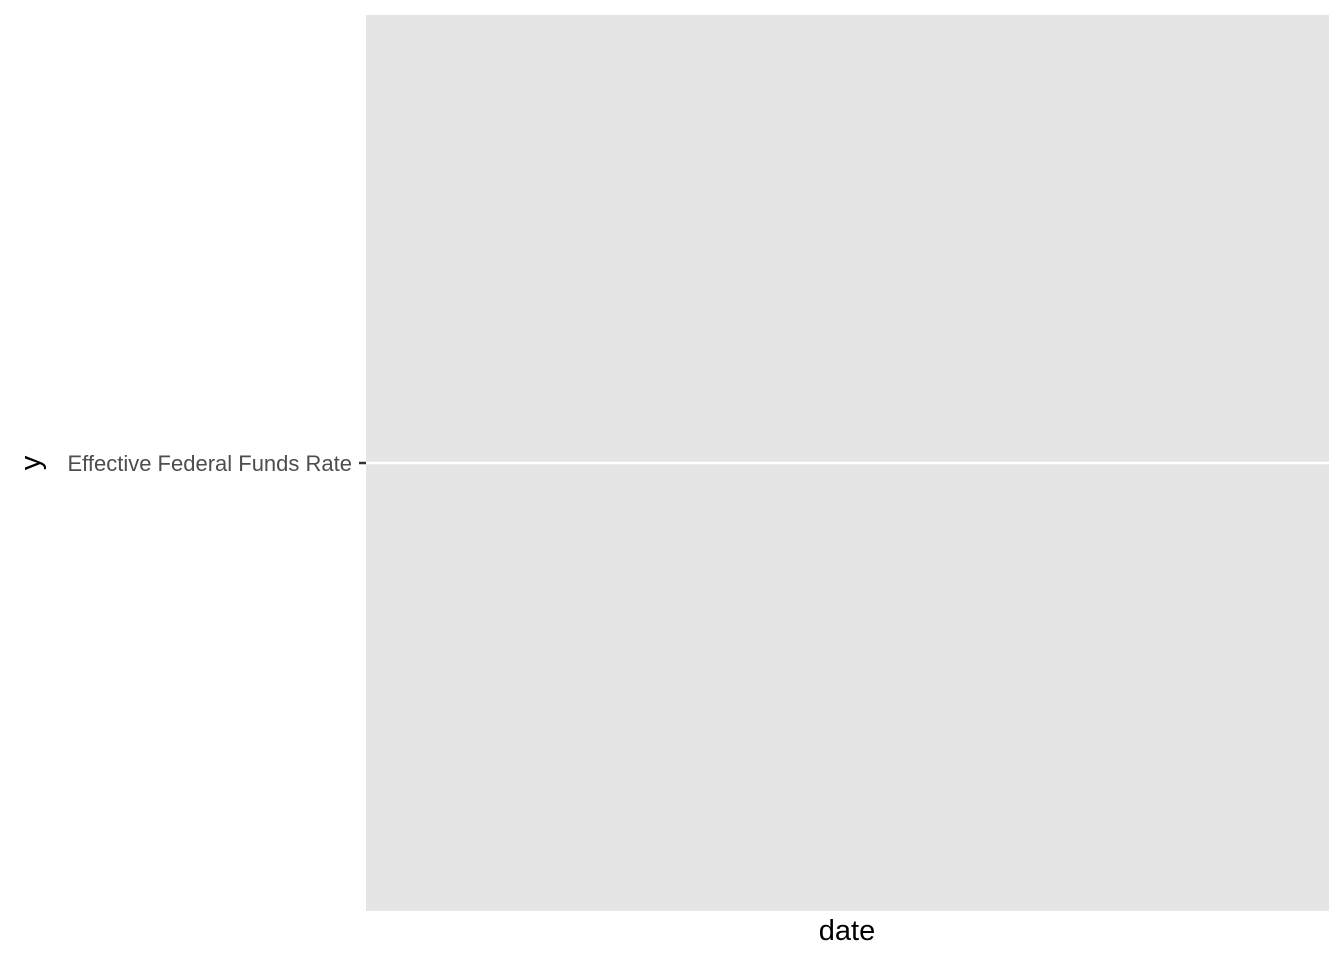 Image resolution: width=1344 pixels, height=960 pixels. I want to click on x-axis-title: date, so click(847, 931).